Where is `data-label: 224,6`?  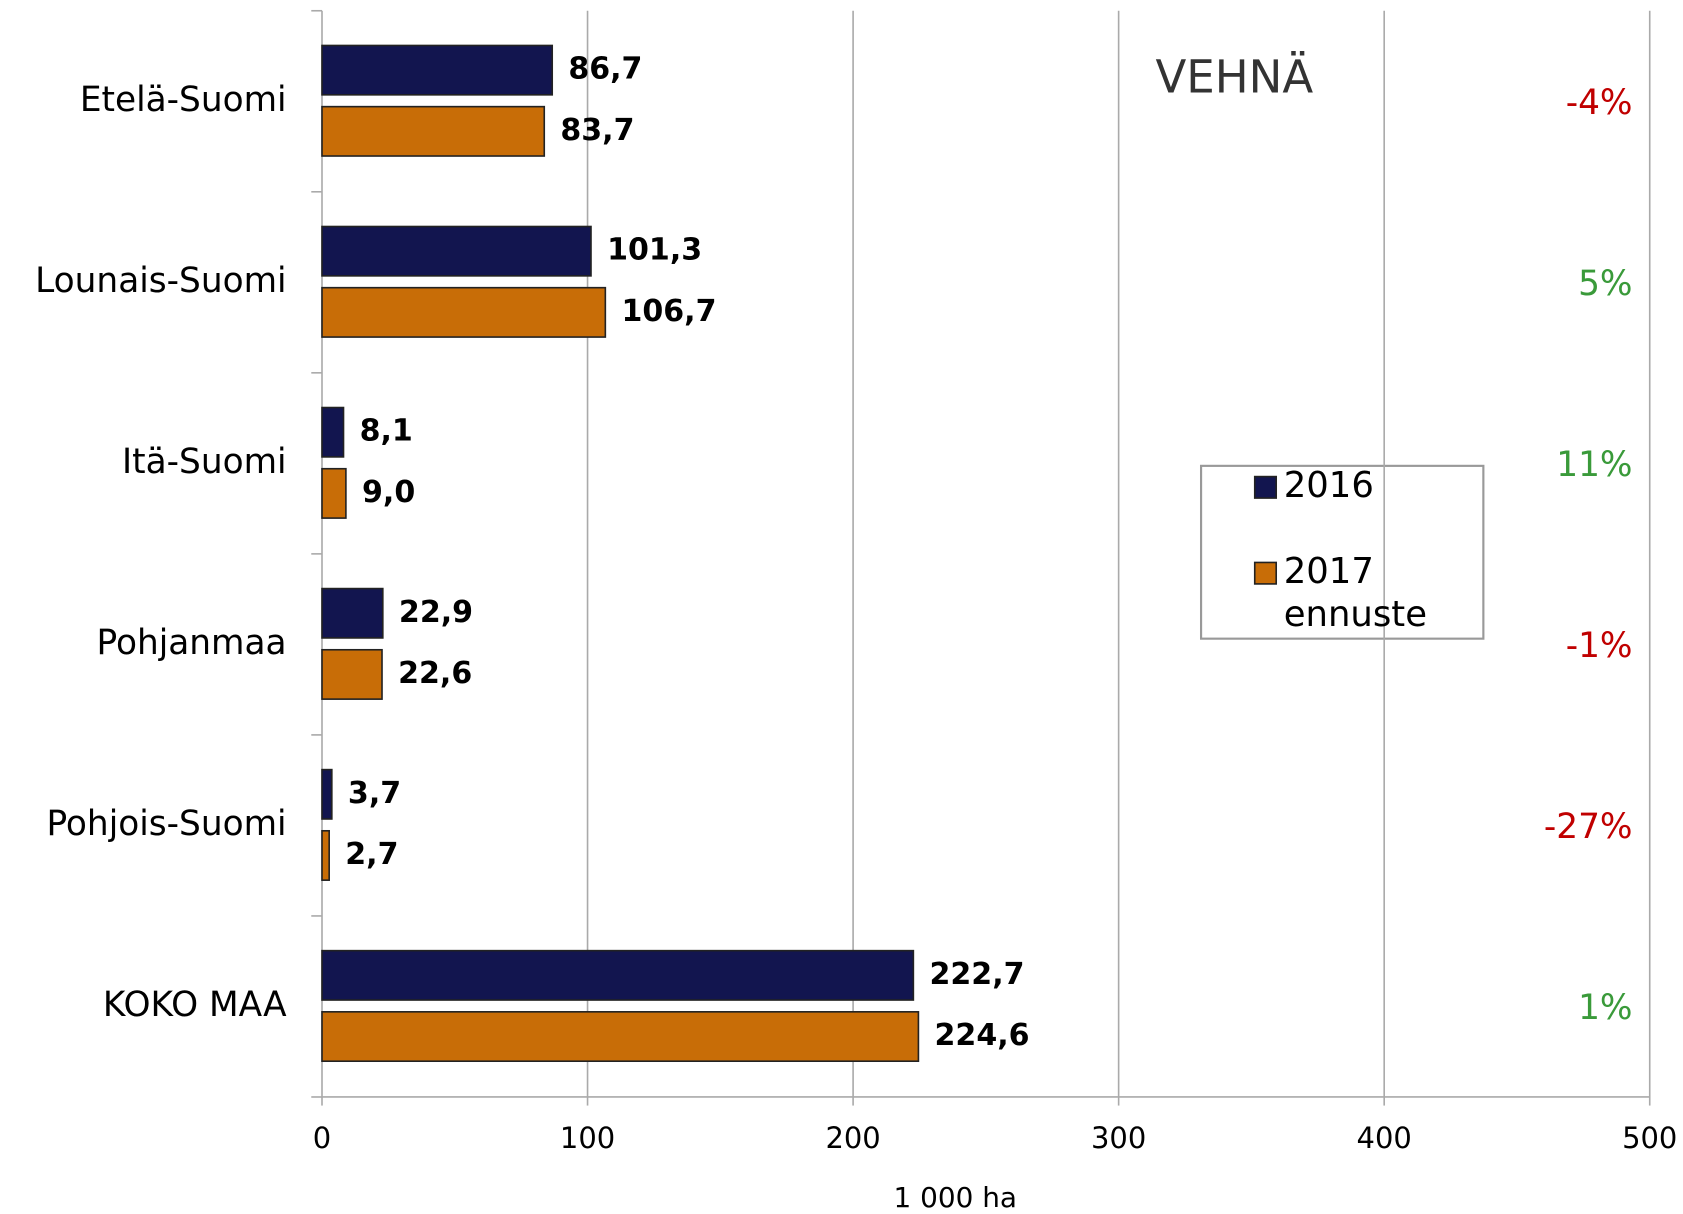
data-label: 224,6 is located at coordinates (982, 1035).